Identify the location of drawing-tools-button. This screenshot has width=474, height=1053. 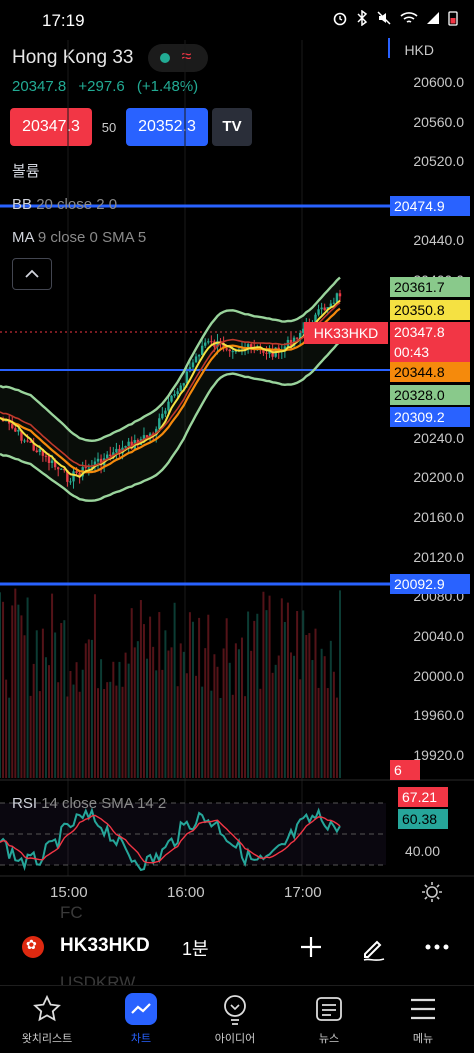
(374, 950).